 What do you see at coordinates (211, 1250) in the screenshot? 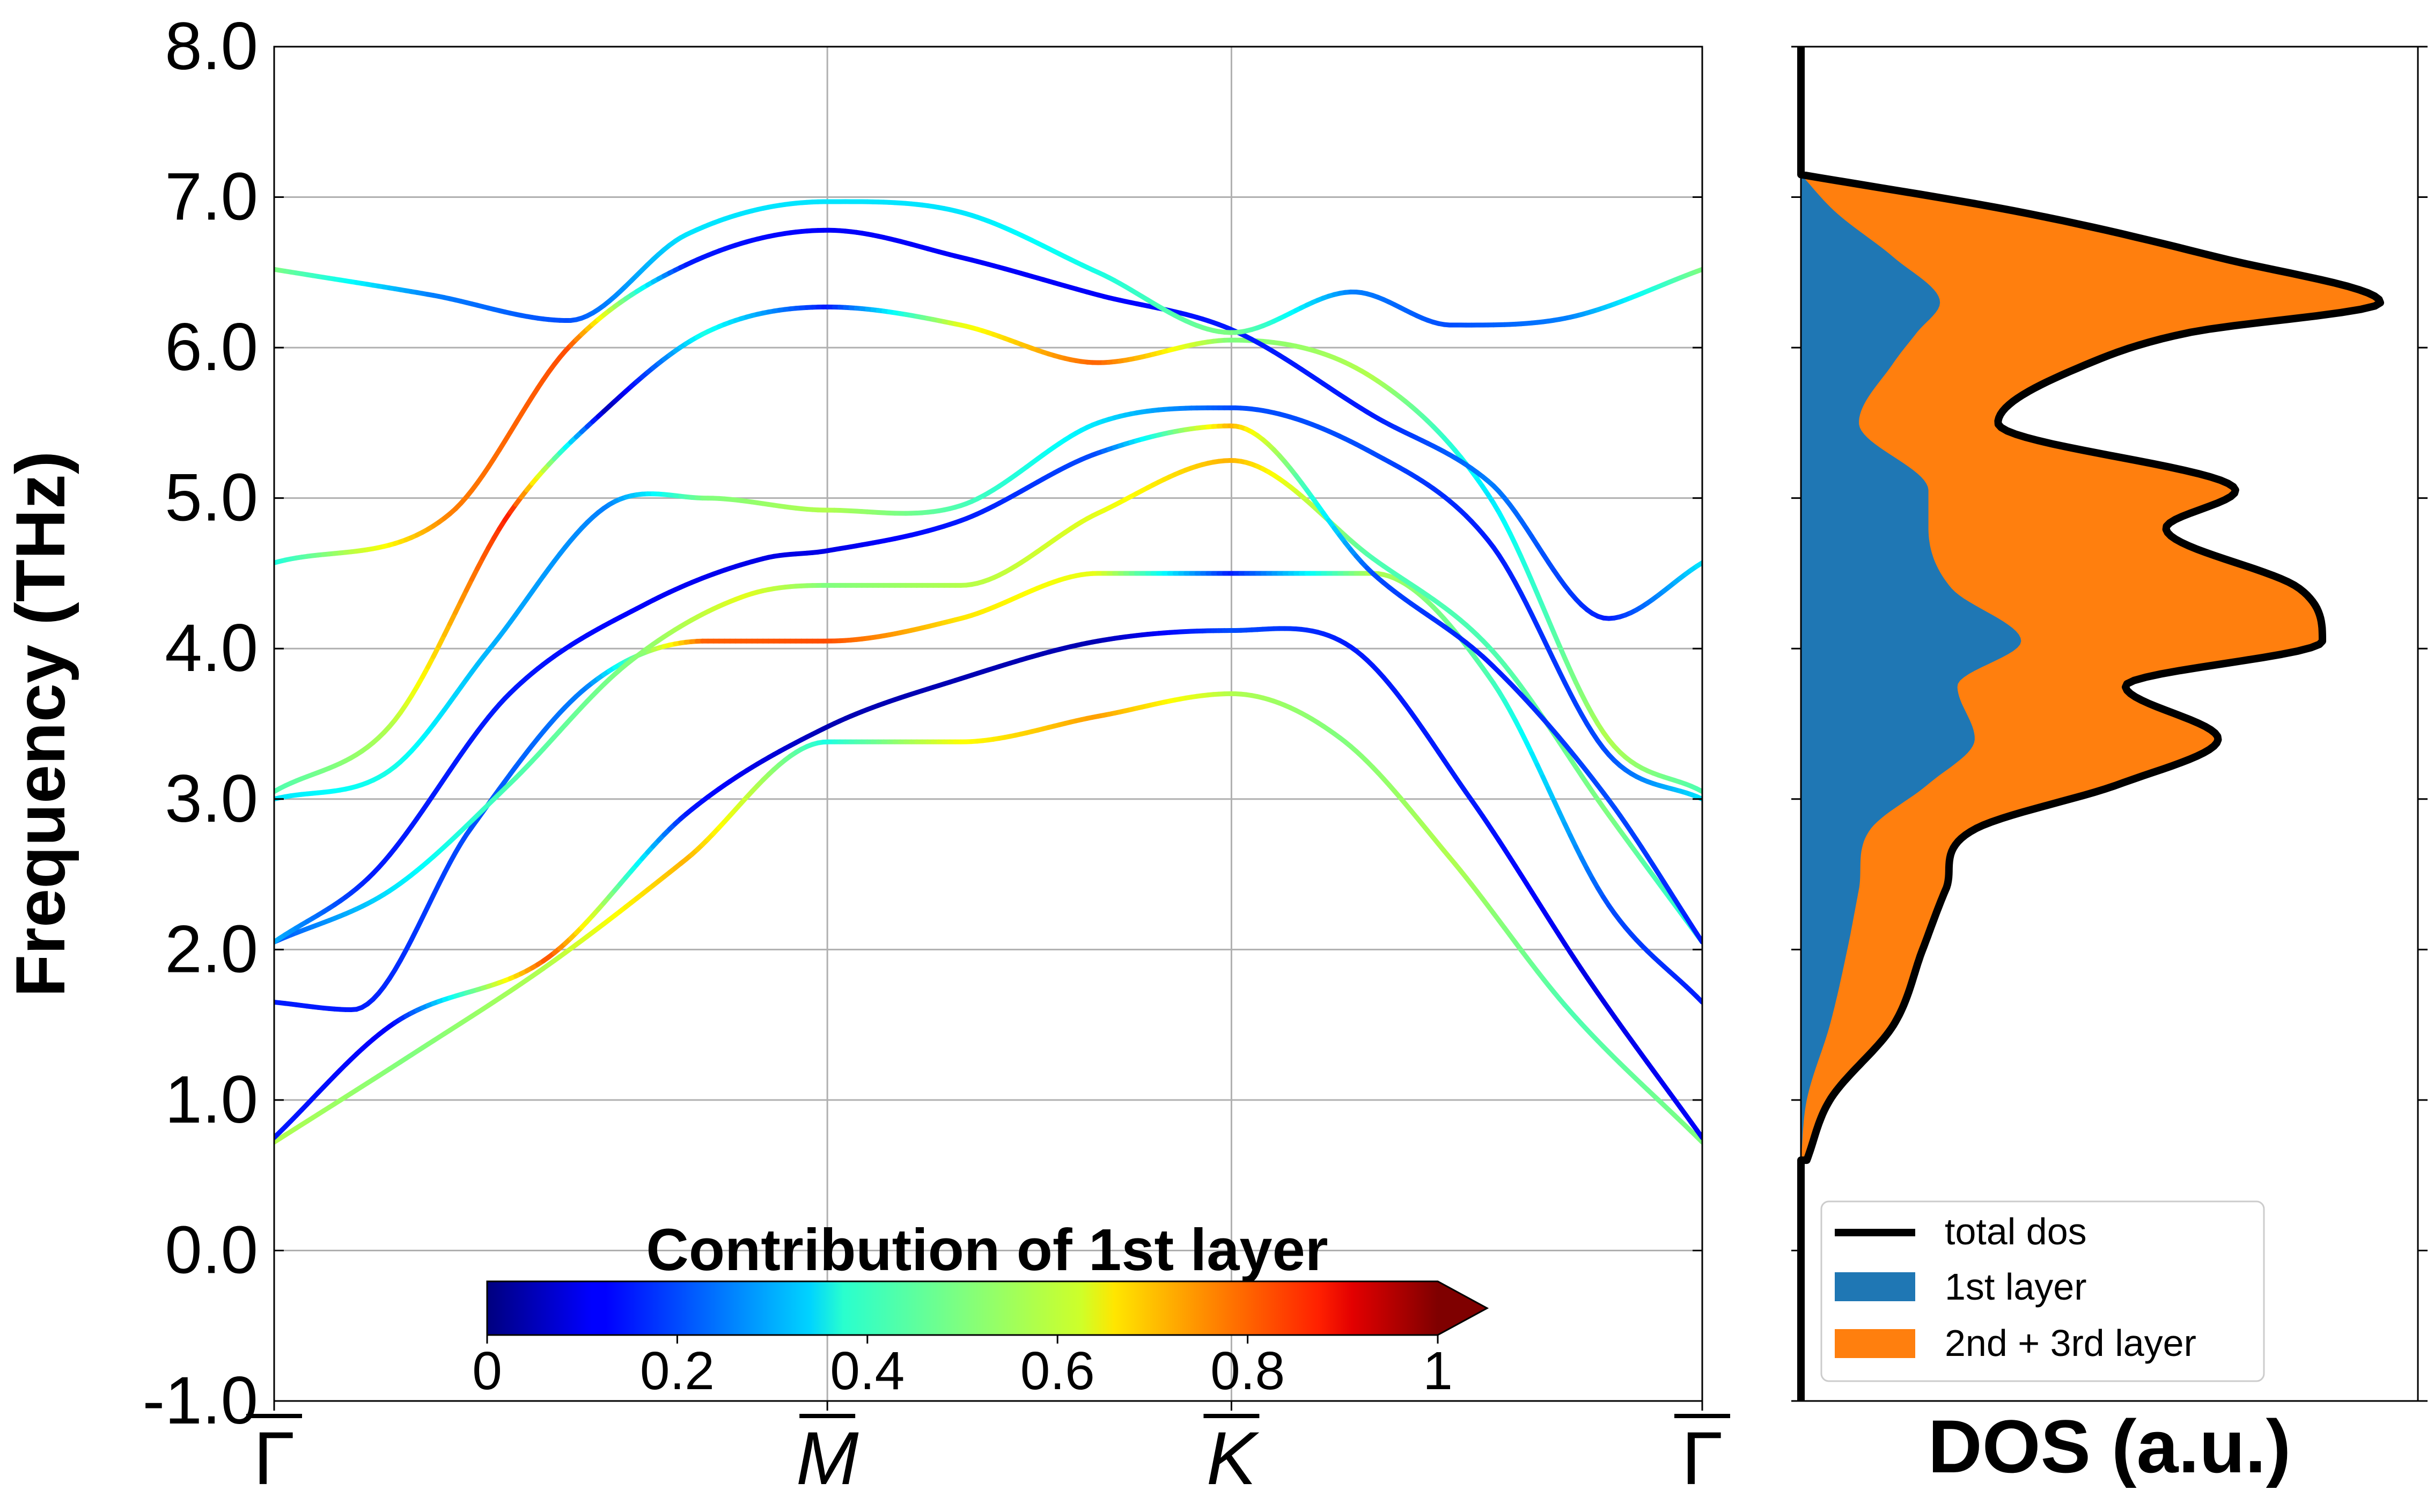
I see `band-y-tick-label: 0.0` at bounding box center [211, 1250].